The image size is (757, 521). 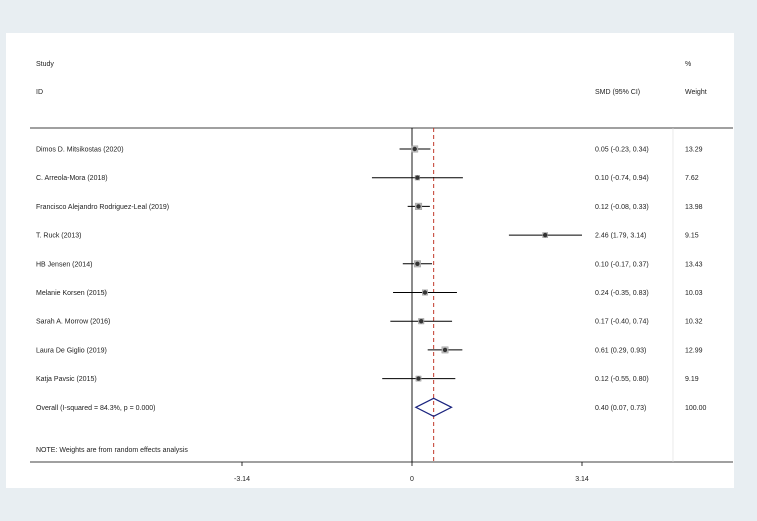 I want to click on header-effect: SMD (95% CI), so click(x=617, y=92).